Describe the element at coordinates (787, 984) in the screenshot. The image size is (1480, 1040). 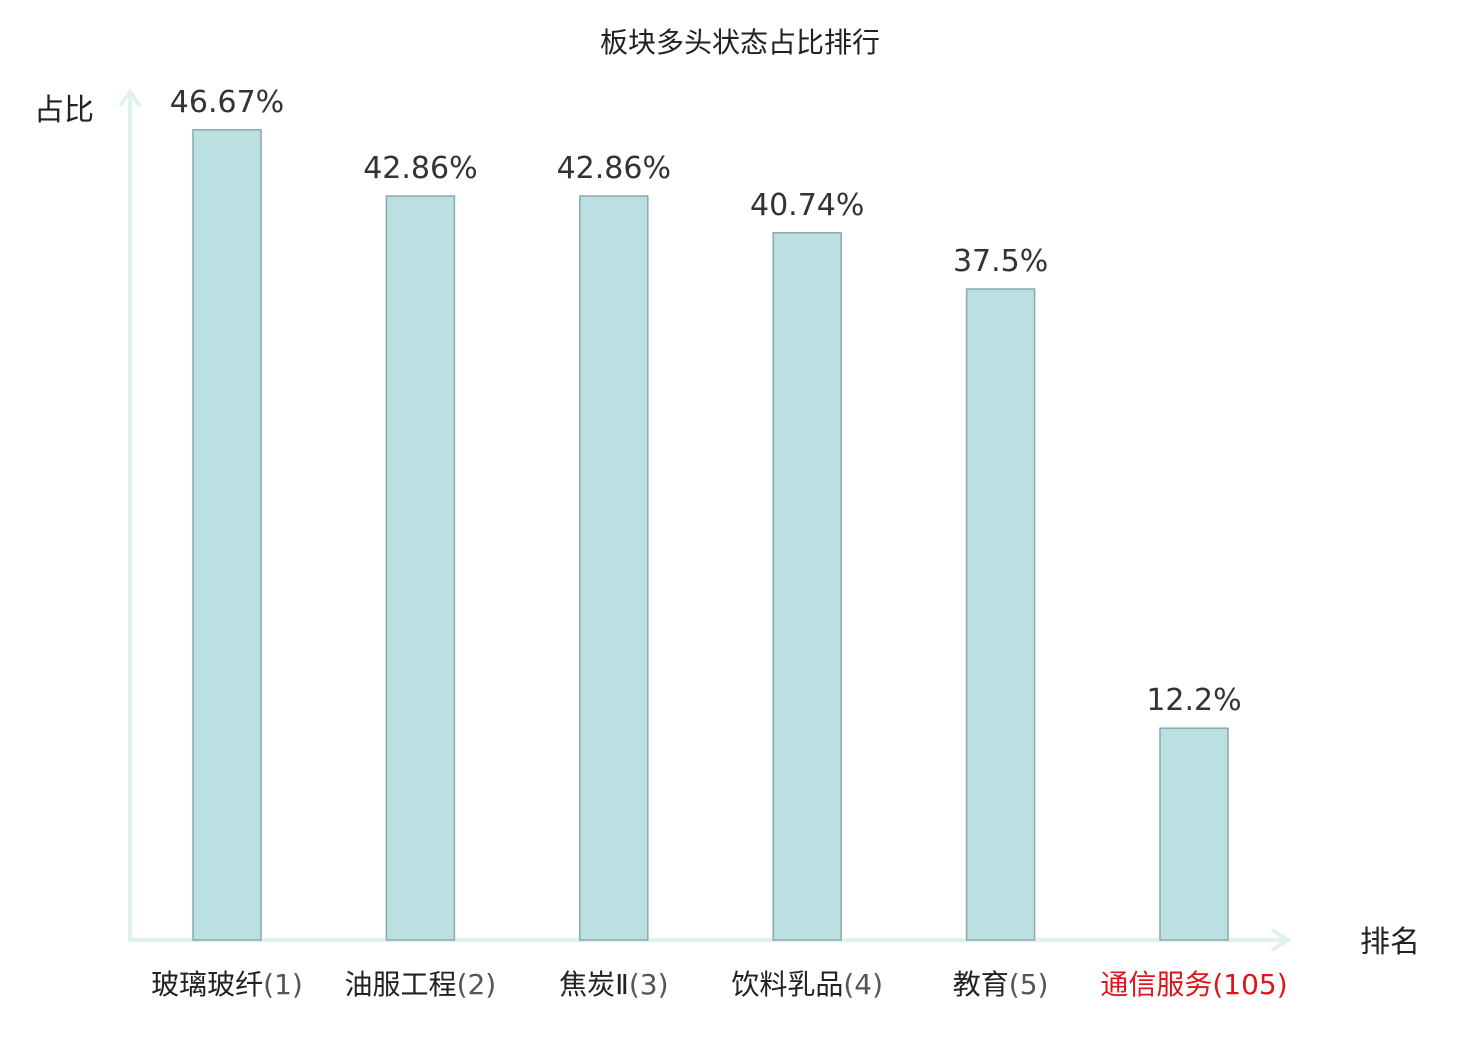
I see `category-name: 饮料乳品` at that location.